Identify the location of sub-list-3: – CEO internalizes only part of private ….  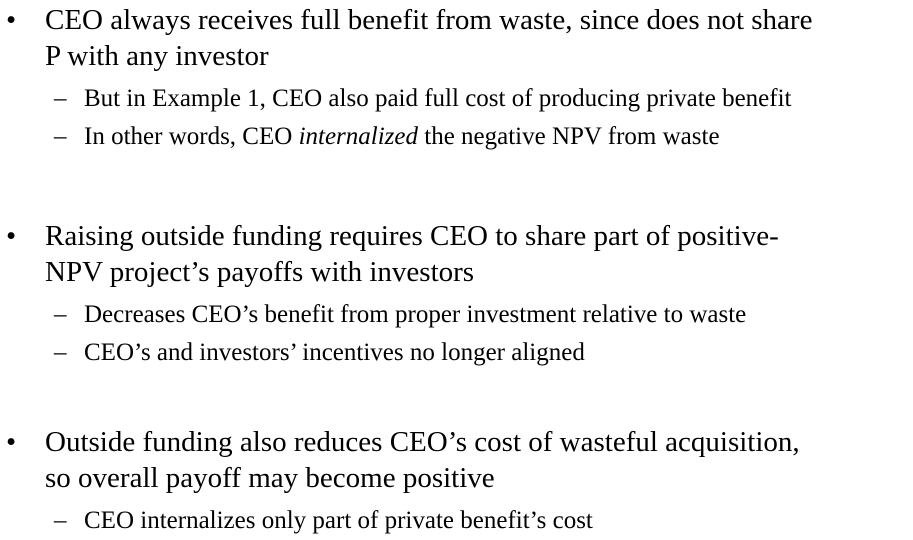
(456, 521).